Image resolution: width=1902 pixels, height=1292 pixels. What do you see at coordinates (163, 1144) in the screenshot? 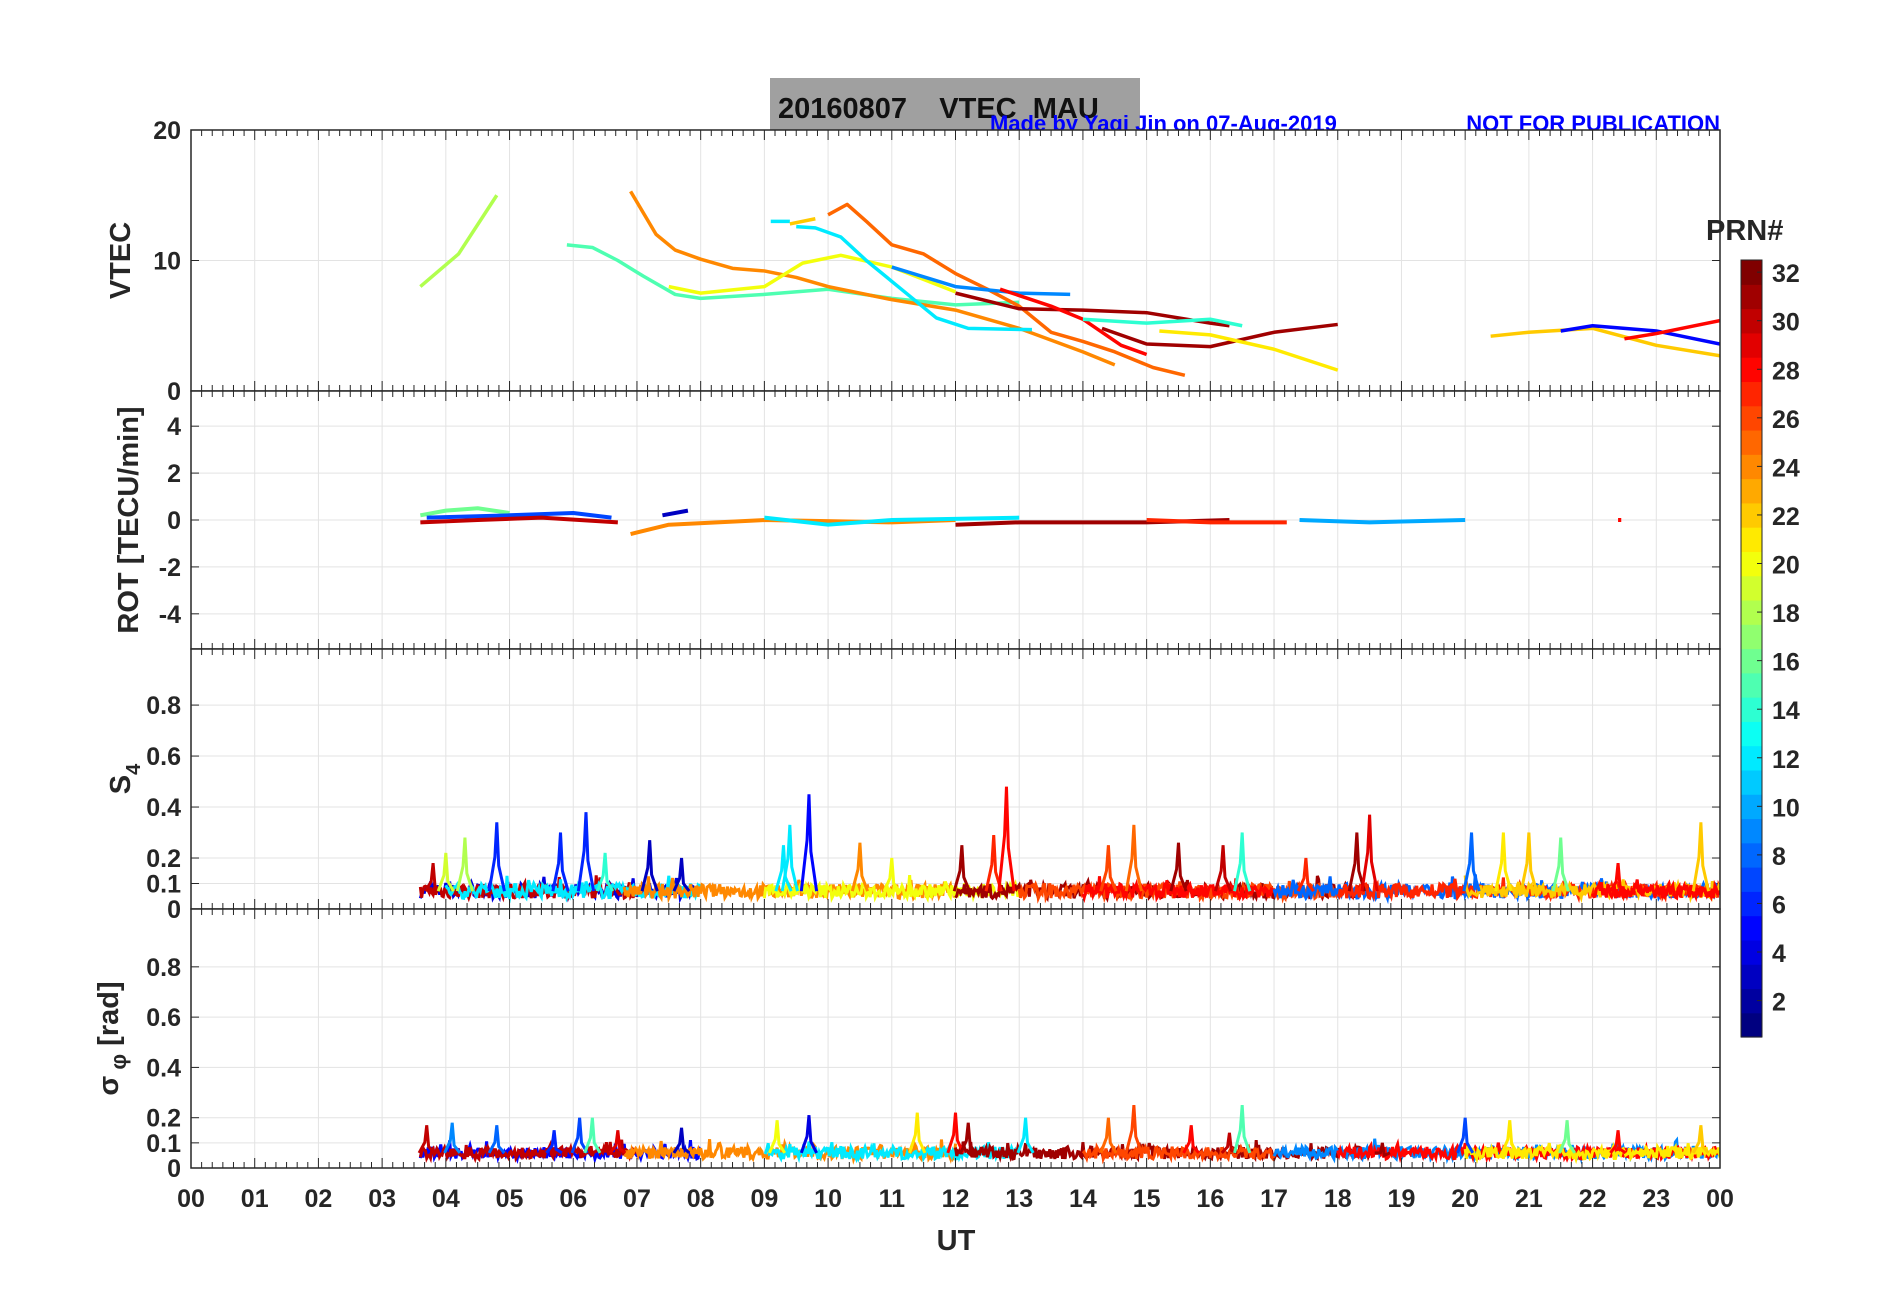
I see `y-tick-label: 0.1` at bounding box center [163, 1144].